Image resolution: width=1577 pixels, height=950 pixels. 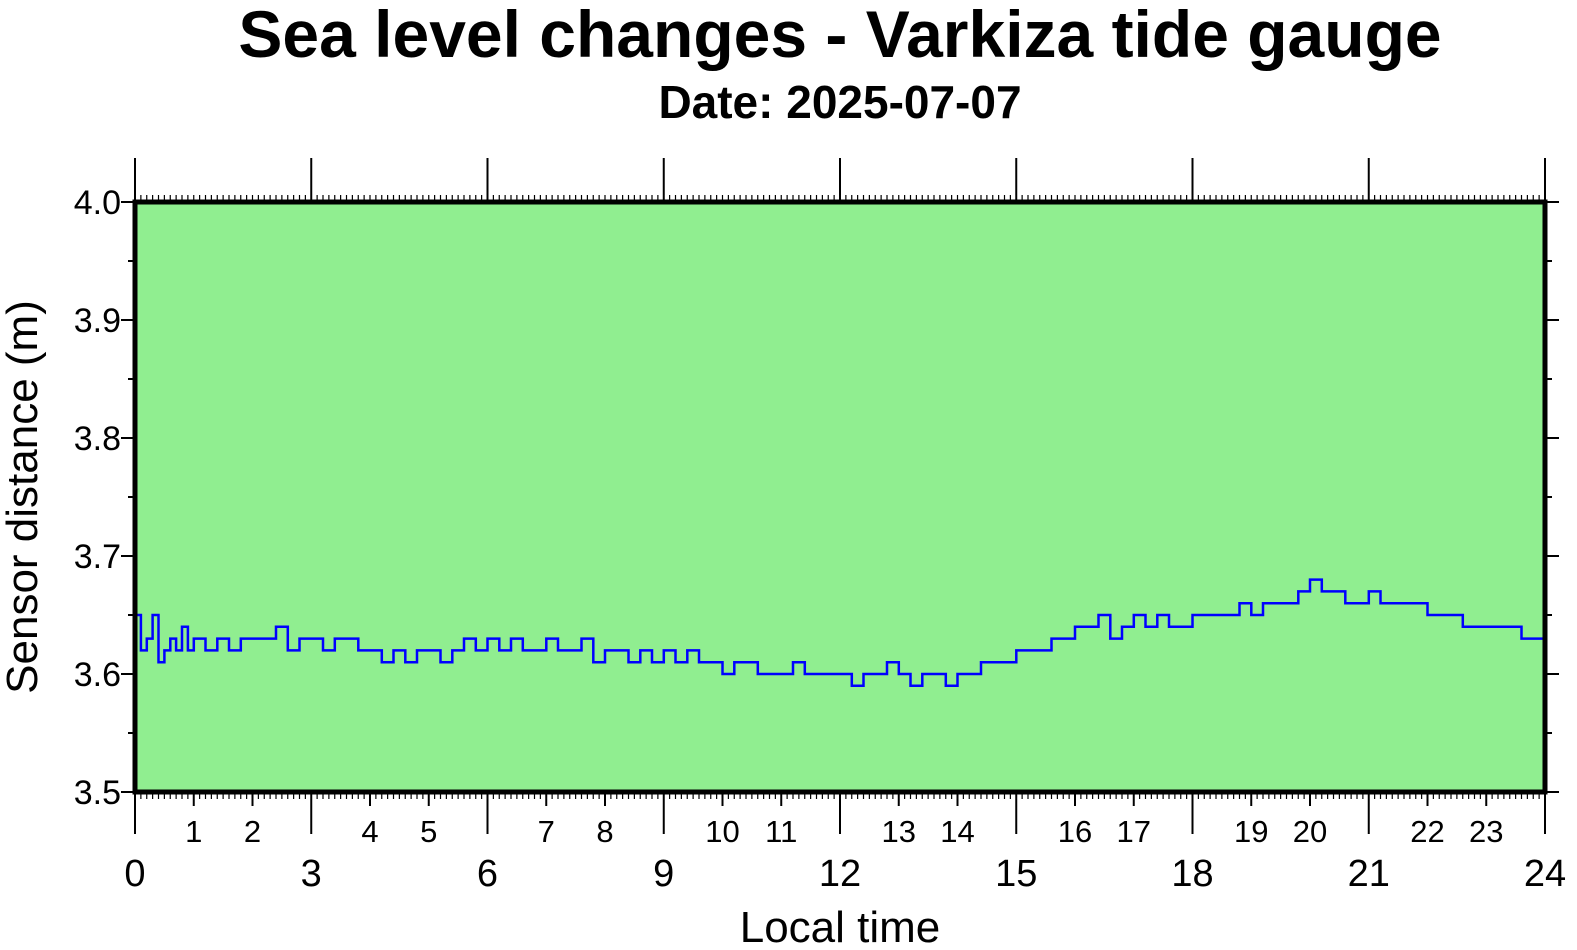 I want to click on x-minor-tick-label: 17, so click(x=1134, y=831).